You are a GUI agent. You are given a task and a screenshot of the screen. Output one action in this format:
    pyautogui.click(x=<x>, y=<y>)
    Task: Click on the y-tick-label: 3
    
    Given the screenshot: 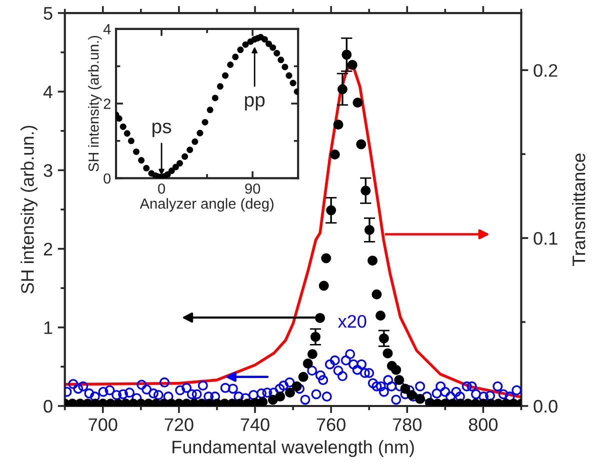 What is the action you would take?
    pyautogui.click(x=48, y=170)
    